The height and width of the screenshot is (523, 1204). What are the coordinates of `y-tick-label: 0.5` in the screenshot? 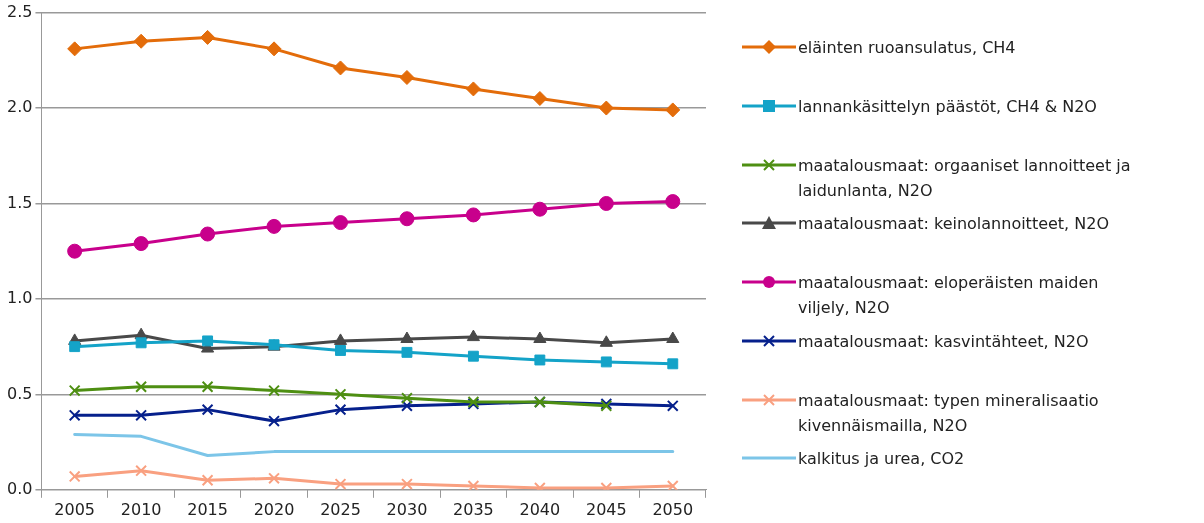 It's located at (19, 393).